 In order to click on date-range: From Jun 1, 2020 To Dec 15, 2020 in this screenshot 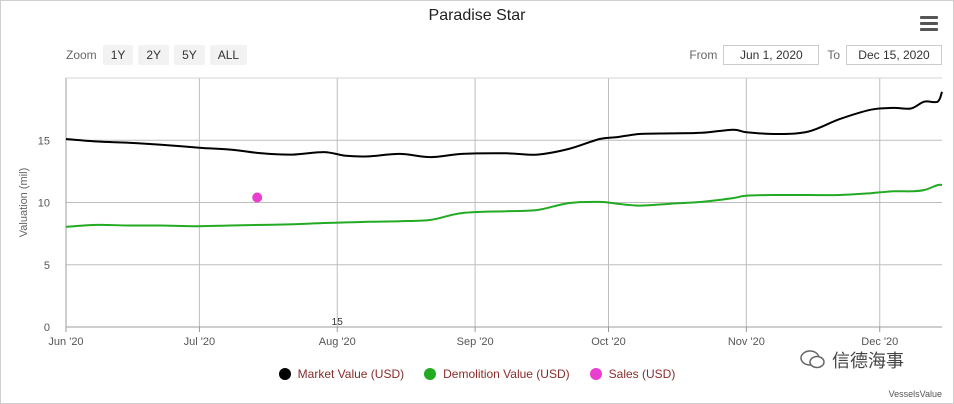, I will do `click(811, 55)`.